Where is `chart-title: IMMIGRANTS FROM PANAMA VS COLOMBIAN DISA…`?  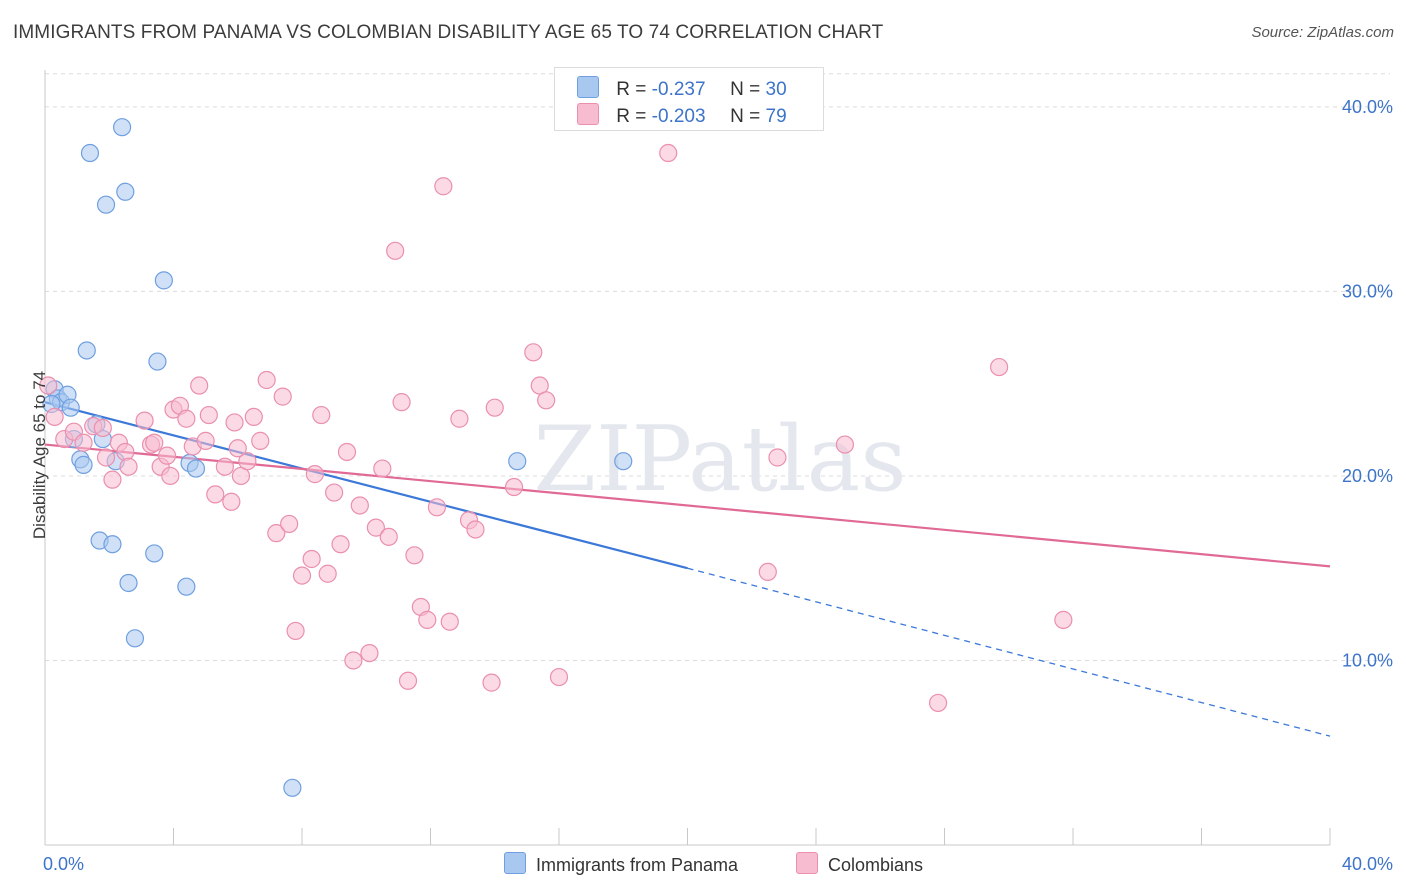
chart-title: IMMIGRANTS FROM PANAMA VS COLOMBIAN DISA… is located at coordinates (448, 32).